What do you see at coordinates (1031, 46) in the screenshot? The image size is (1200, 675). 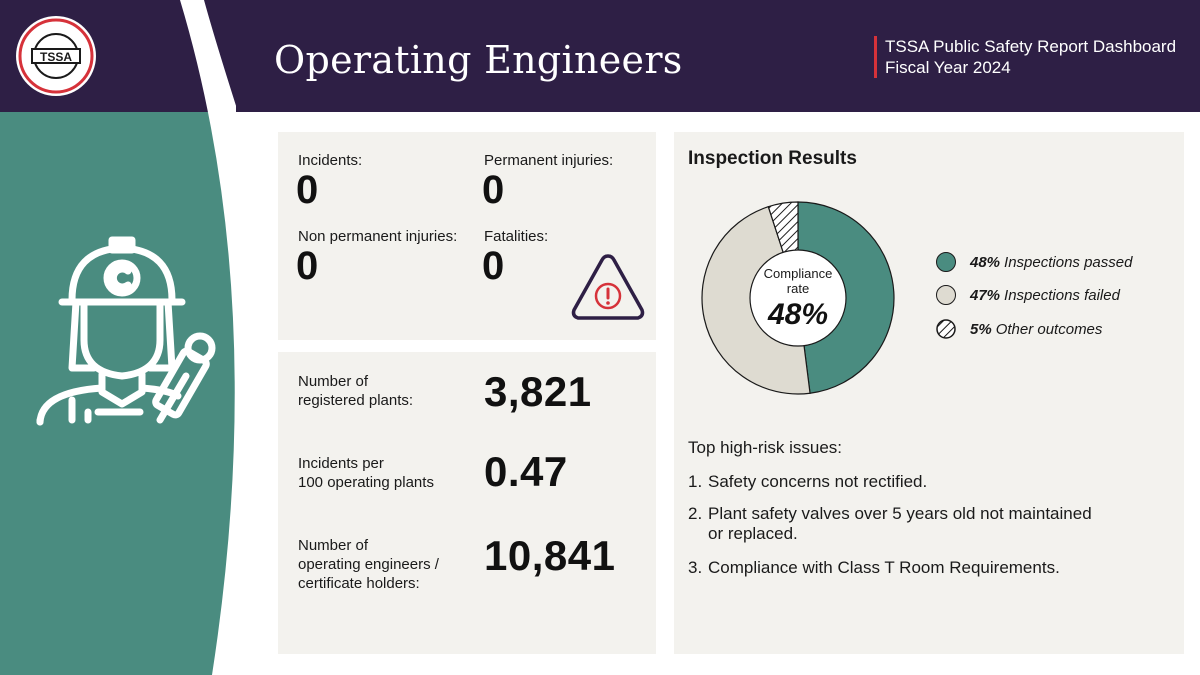 I see `report-title: TSSA Public Safety Report Dashboard` at bounding box center [1031, 46].